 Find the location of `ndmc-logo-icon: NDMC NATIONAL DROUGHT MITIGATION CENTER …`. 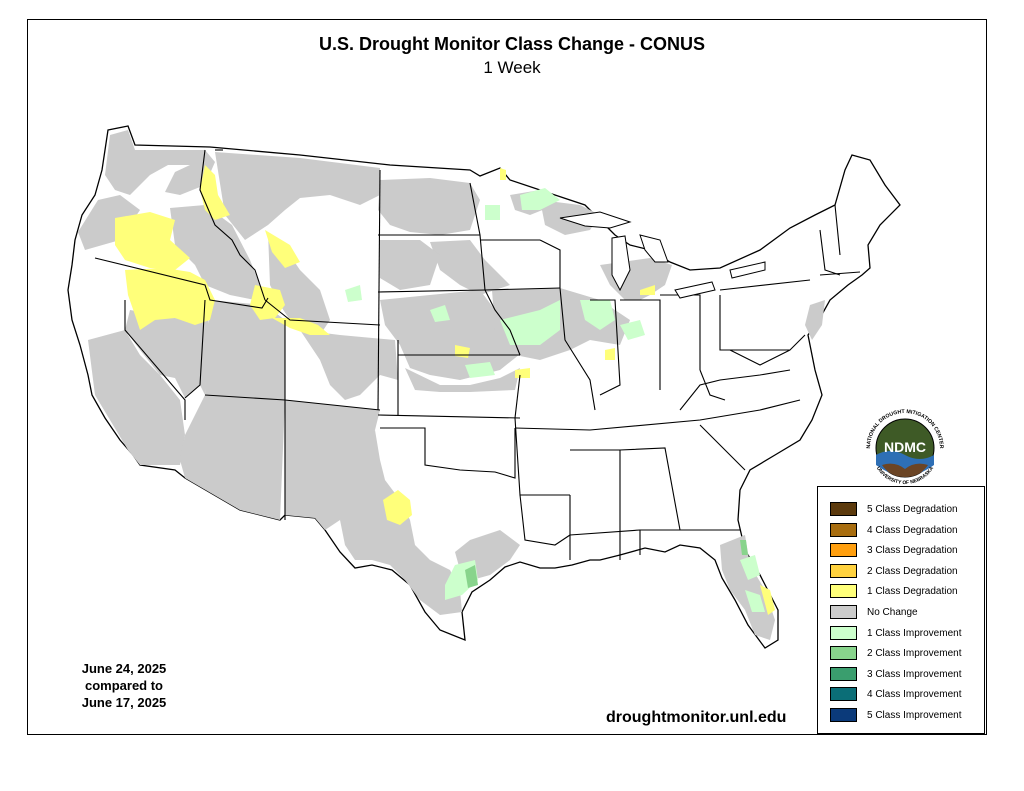

ndmc-logo-icon: NDMC NATIONAL DROUGHT MITIGATION CENTER … is located at coordinates (905, 447).